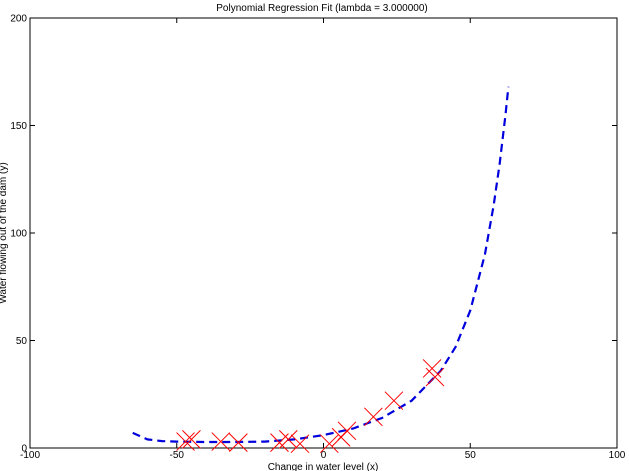  What do you see at coordinates (310, 406) in the screenshot?
I see `data-points` at bounding box center [310, 406].